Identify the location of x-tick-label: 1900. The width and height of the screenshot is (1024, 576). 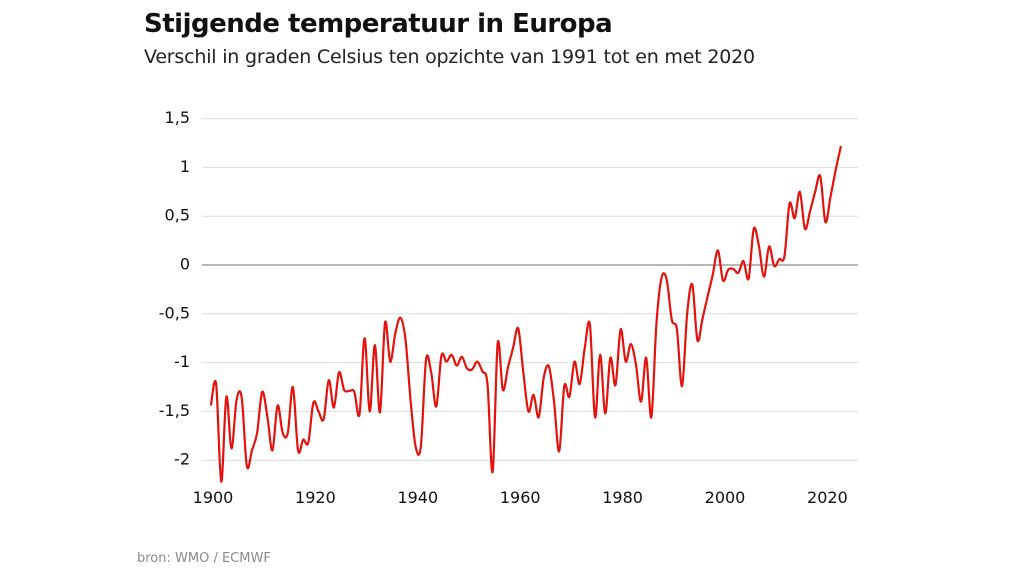
(213, 497).